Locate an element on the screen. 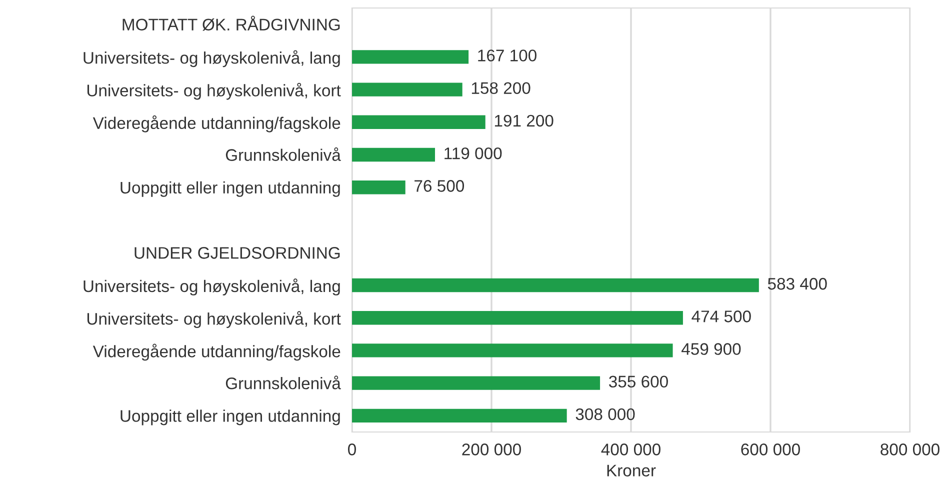 The image size is (951, 497). x-tick-label: 800 000 is located at coordinates (910, 450).